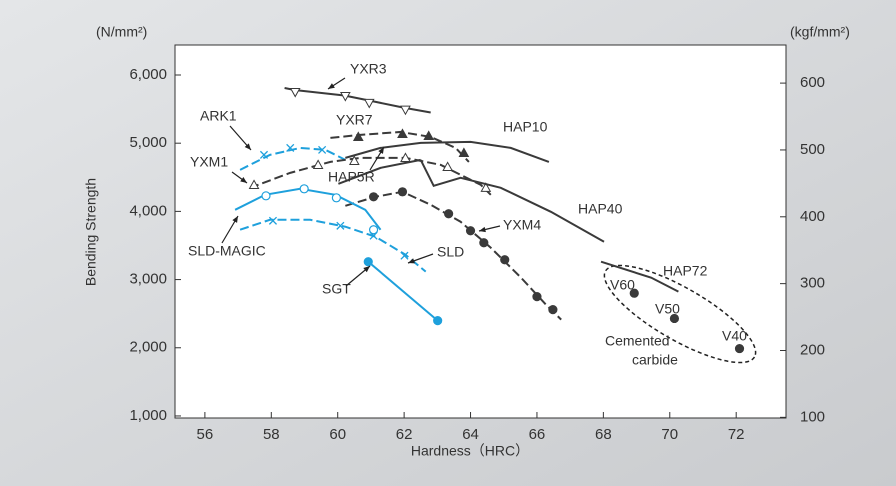 This screenshot has height=486, width=896. I want to click on series-label: YXM4, so click(522, 225).